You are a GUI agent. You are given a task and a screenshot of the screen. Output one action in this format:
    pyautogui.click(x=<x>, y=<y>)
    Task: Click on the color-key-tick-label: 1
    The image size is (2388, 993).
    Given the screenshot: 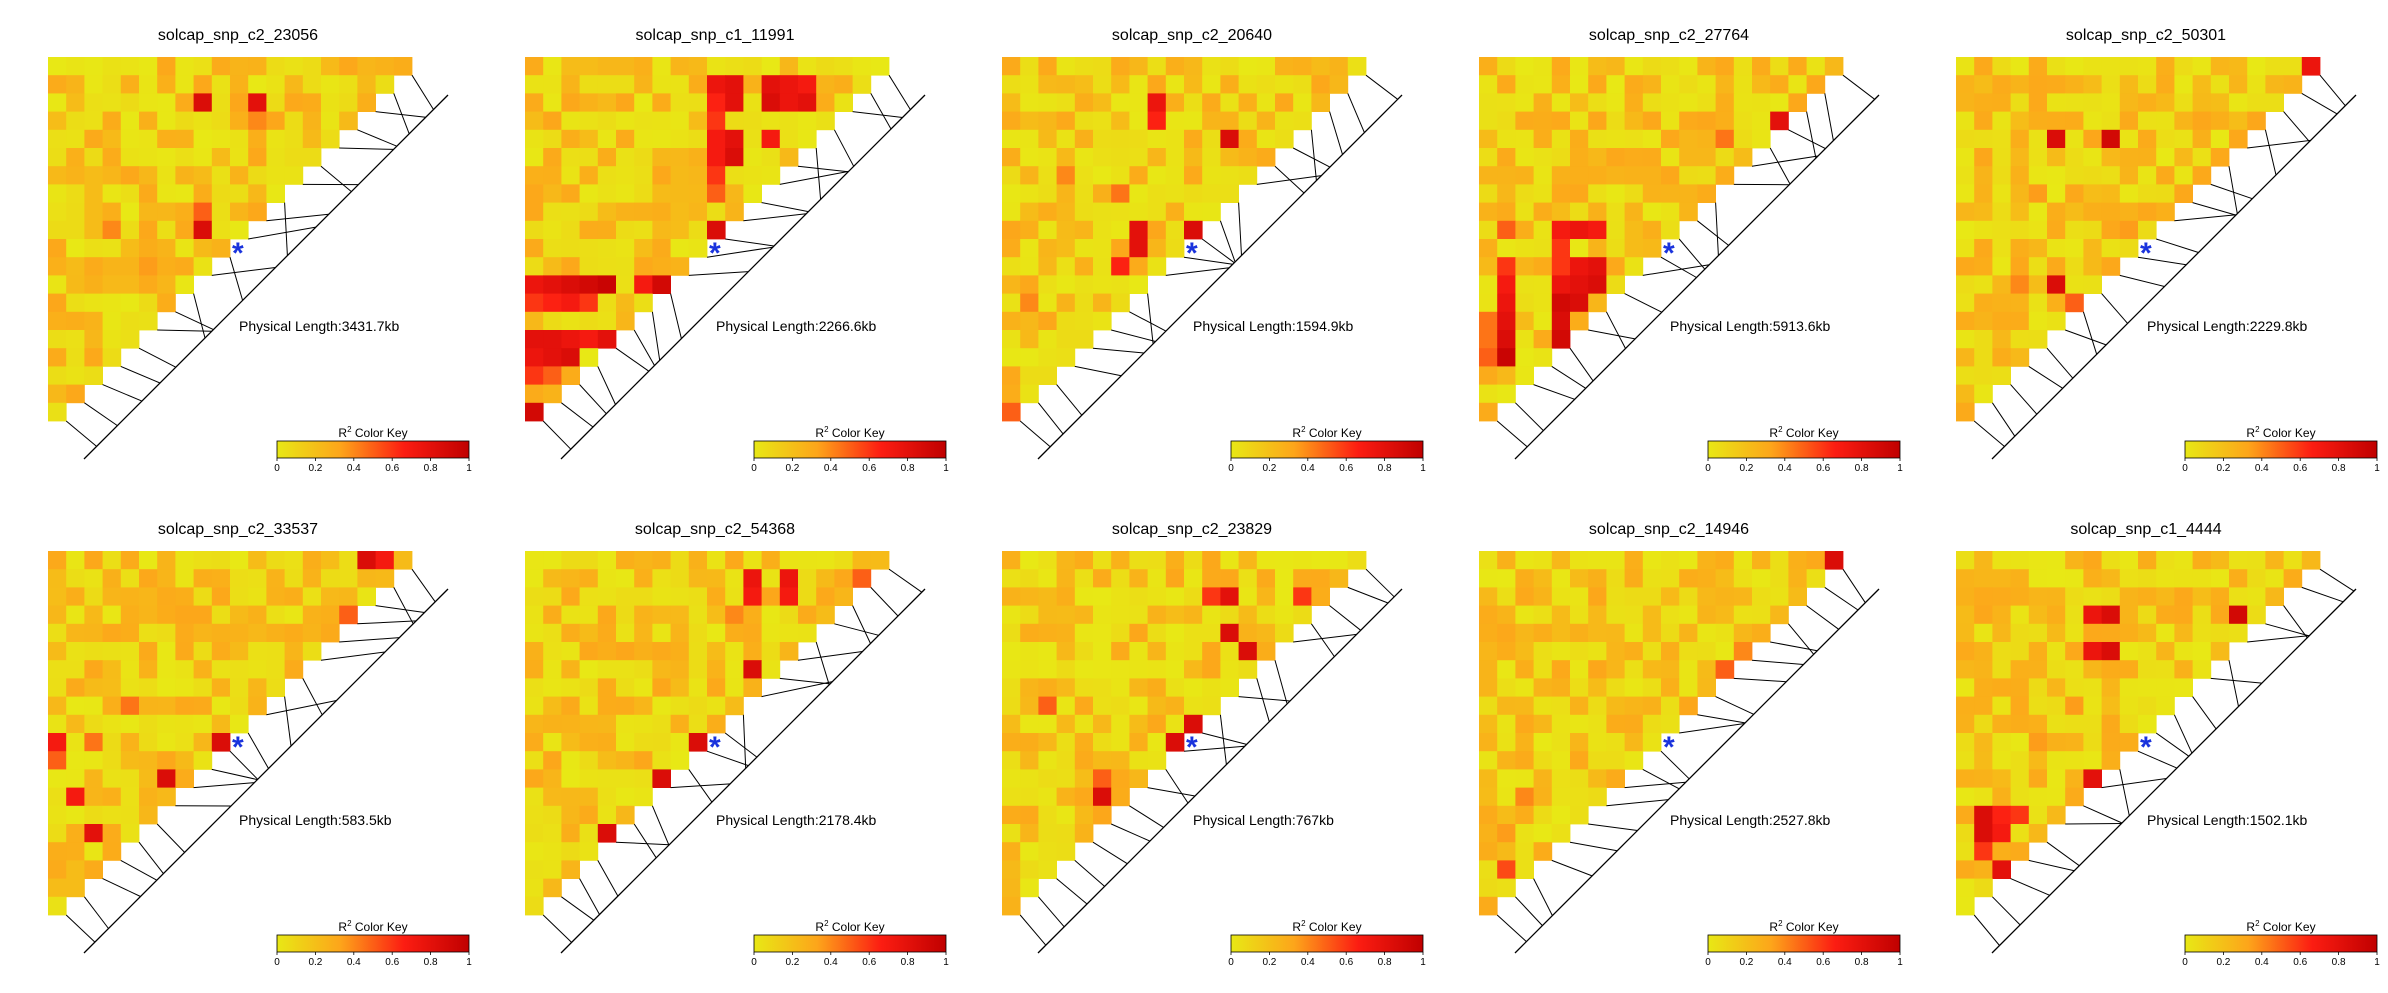 What is the action you would take?
    pyautogui.click(x=1423, y=962)
    